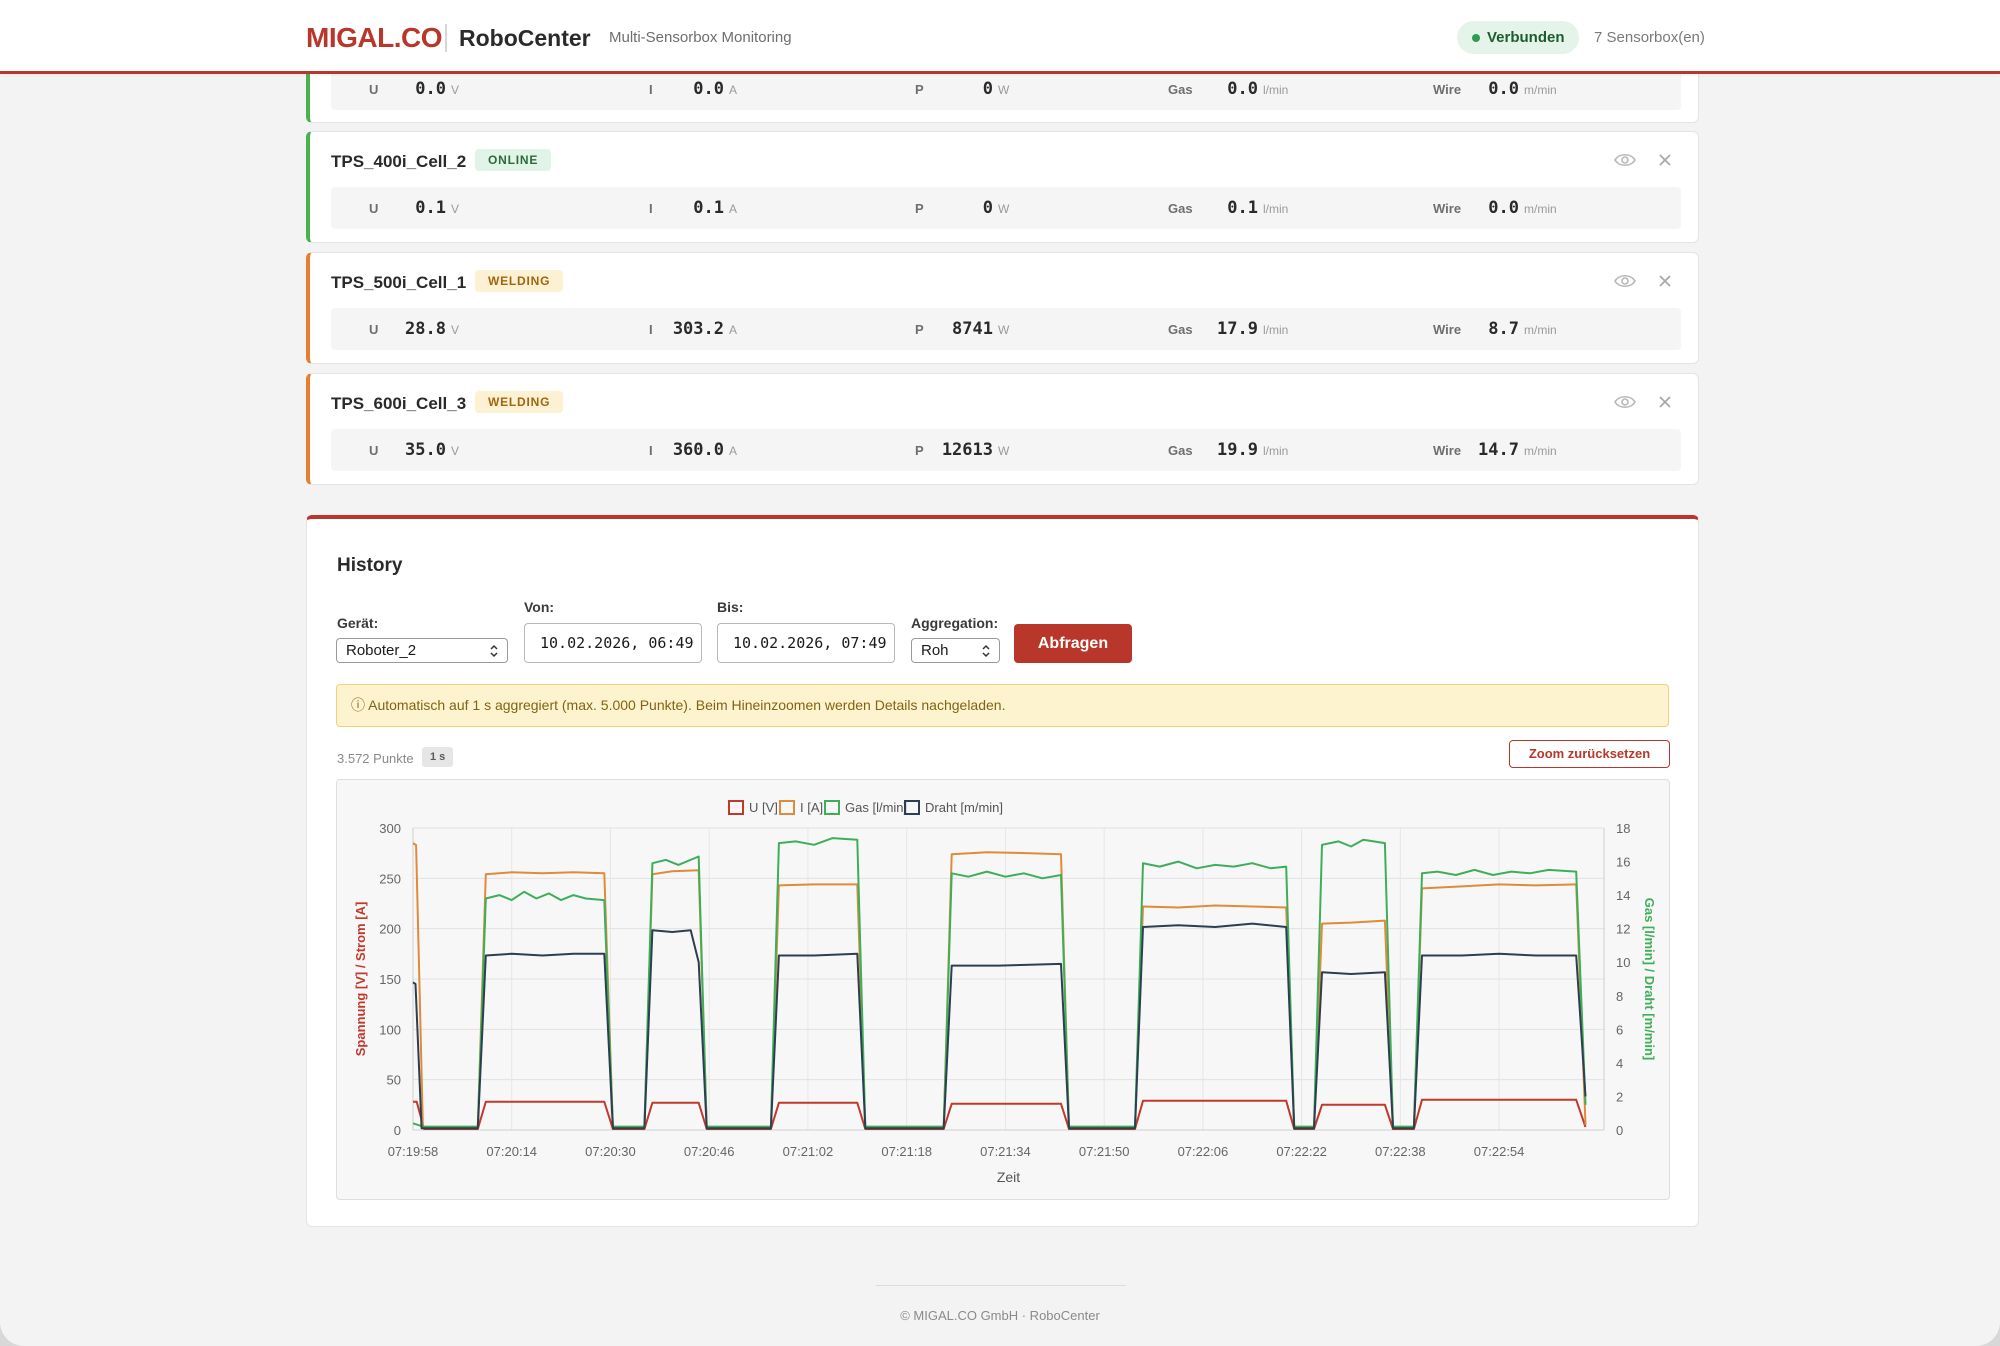 Image resolution: width=2000 pixels, height=1346 pixels. What do you see at coordinates (398, 283) in the screenshot?
I see `device-name: TPS_500i_Cell_1` at bounding box center [398, 283].